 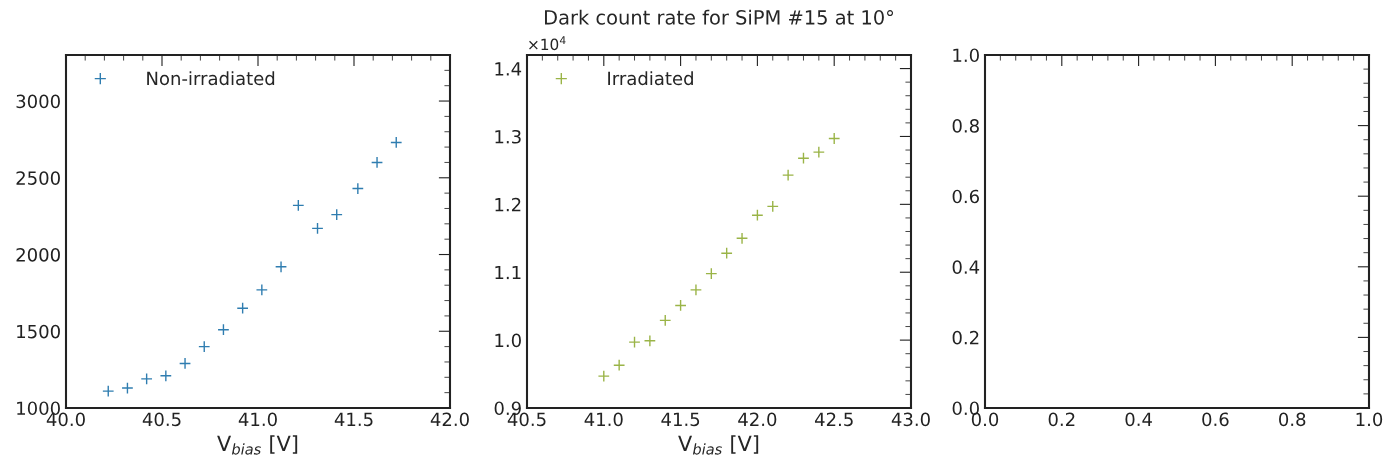 I want to click on y-tick-label: 1.3, so click(x=508, y=136).